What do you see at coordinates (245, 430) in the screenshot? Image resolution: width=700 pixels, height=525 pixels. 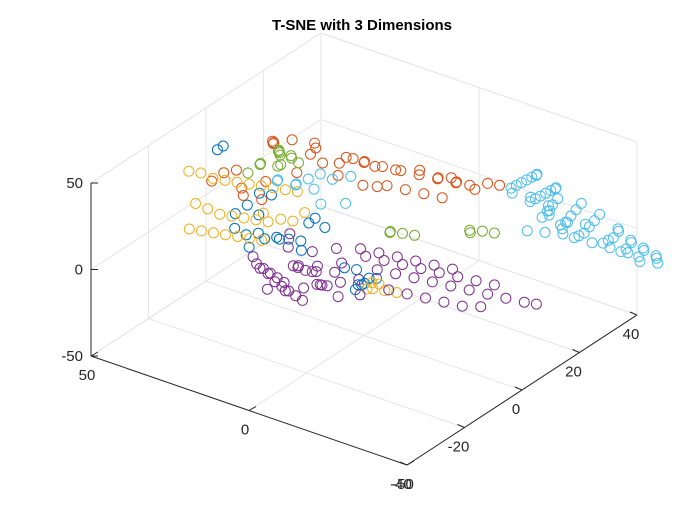 I see `x-tick-label: 0` at bounding box center [245, 430].